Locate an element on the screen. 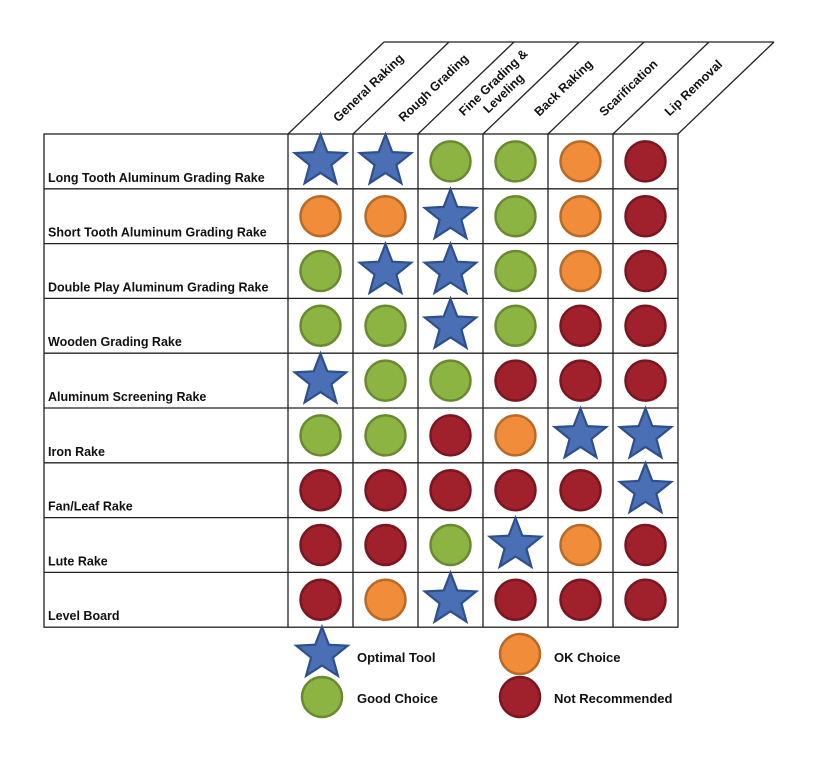 The height and width of the screenshot is (765, 820). row-label: Wooden Grading Rake is located at coordinates (115, 342).